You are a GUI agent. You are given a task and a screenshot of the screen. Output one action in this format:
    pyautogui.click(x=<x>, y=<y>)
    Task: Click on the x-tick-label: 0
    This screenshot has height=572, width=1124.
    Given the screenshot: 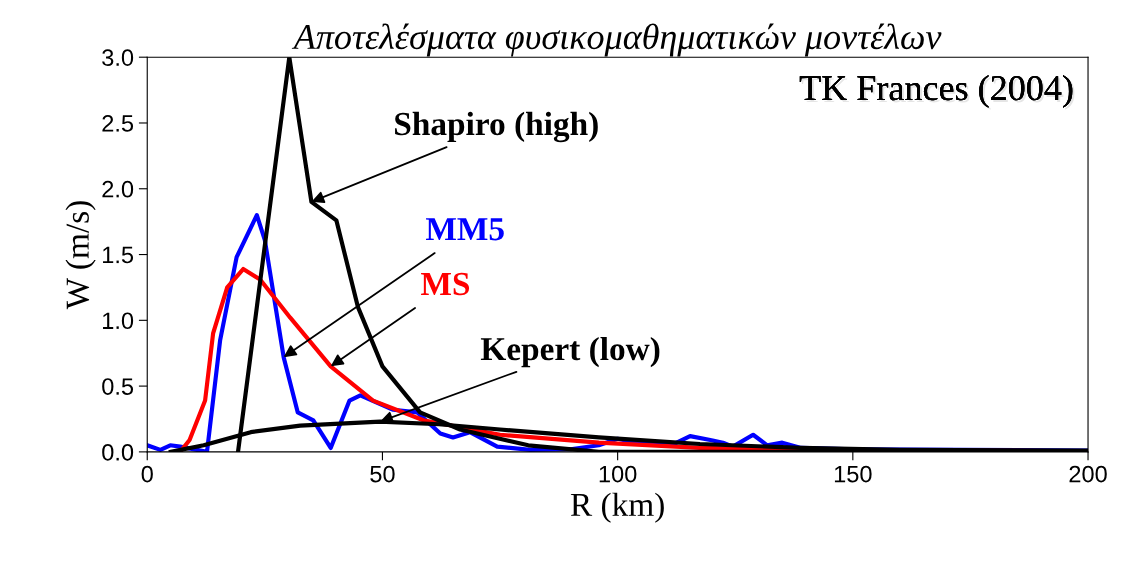 What is the action you would take?
    pyautogui.click(x=147, y=474)
    